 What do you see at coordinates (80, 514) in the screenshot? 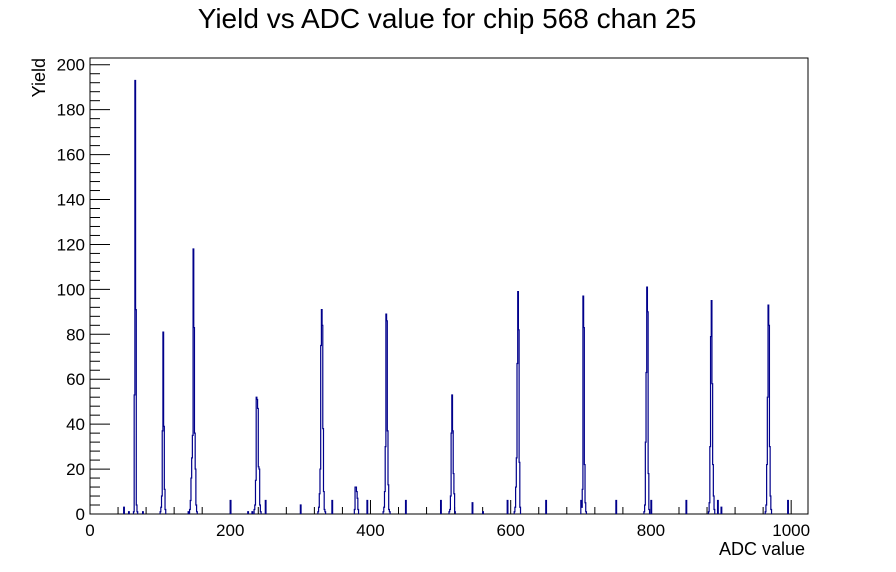
I see `y-tick-label: 0` at bounding box center [80, 514].